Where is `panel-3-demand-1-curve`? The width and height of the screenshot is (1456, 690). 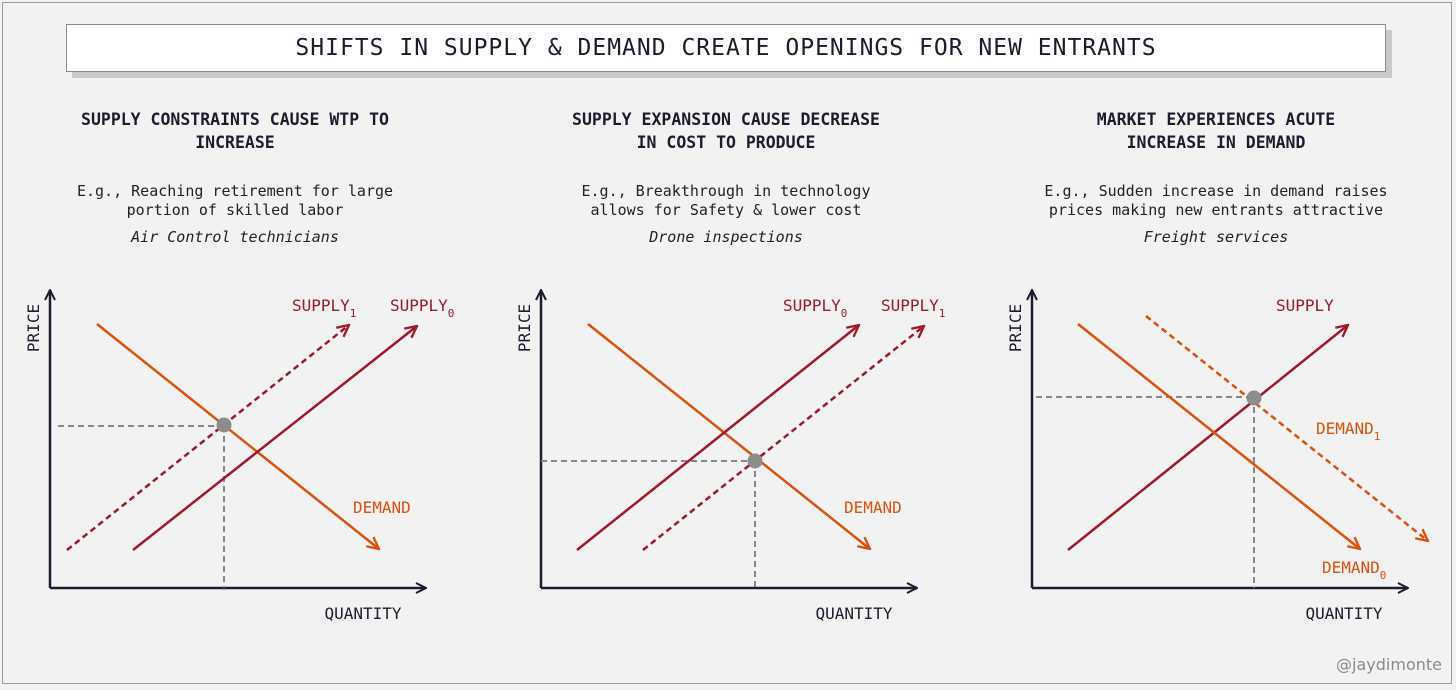 panel-3-demand-1-curve is located at coordinates (1286, 428).